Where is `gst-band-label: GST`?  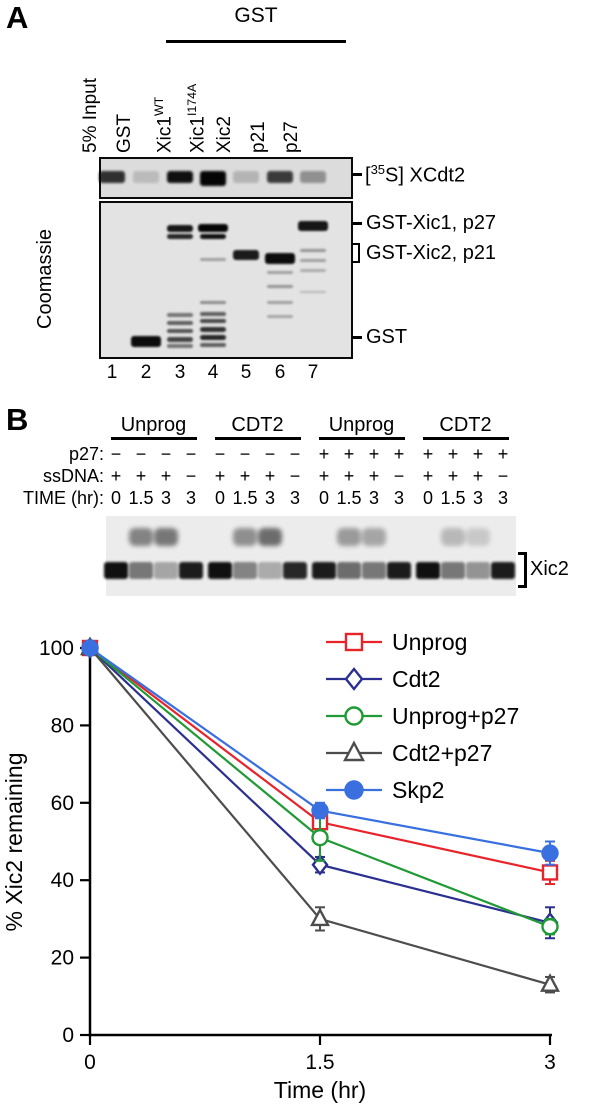
gst-band-label: GST is located at coordinates (387, 337).